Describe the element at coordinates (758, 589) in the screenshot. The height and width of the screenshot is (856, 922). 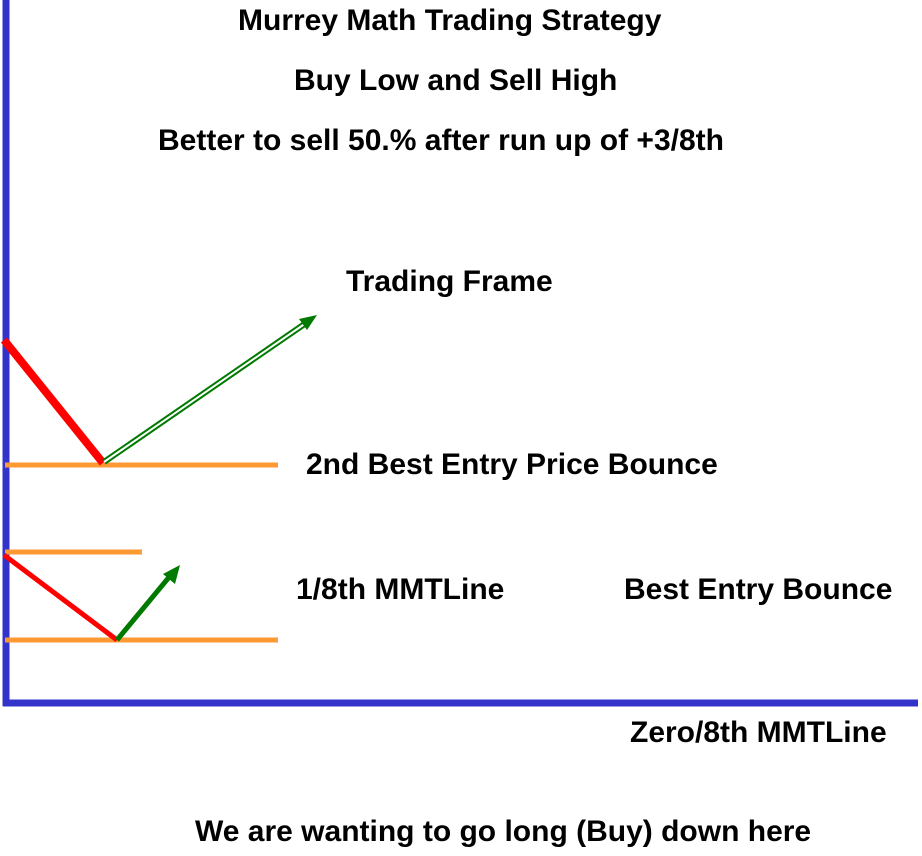
I see `best-entry-label: Best Entry Bounce` at that location.